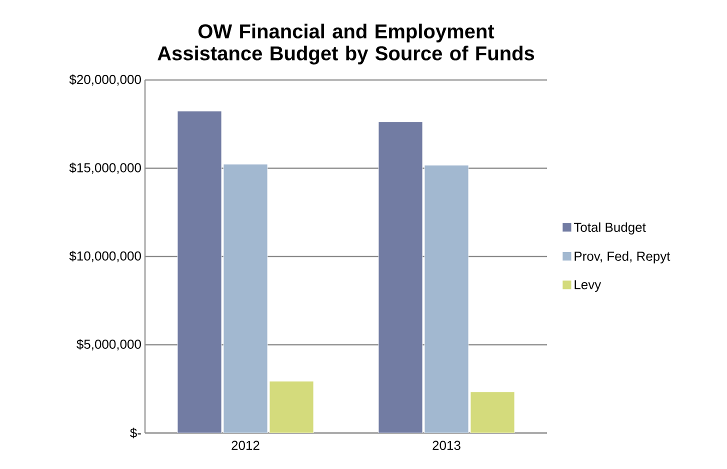 The height and width of the screenshot is (469, 727). Describe the element at coordinates (135, 433) in the screenshot. I see `y-tick-label: $-` at that location.